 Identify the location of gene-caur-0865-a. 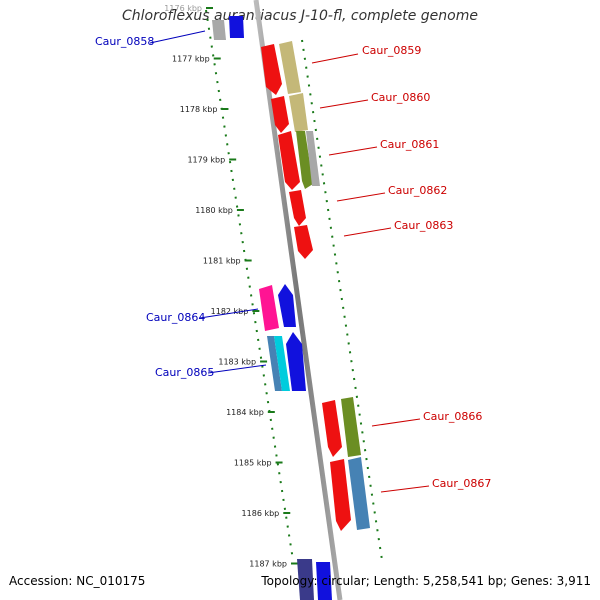
(274, 363).